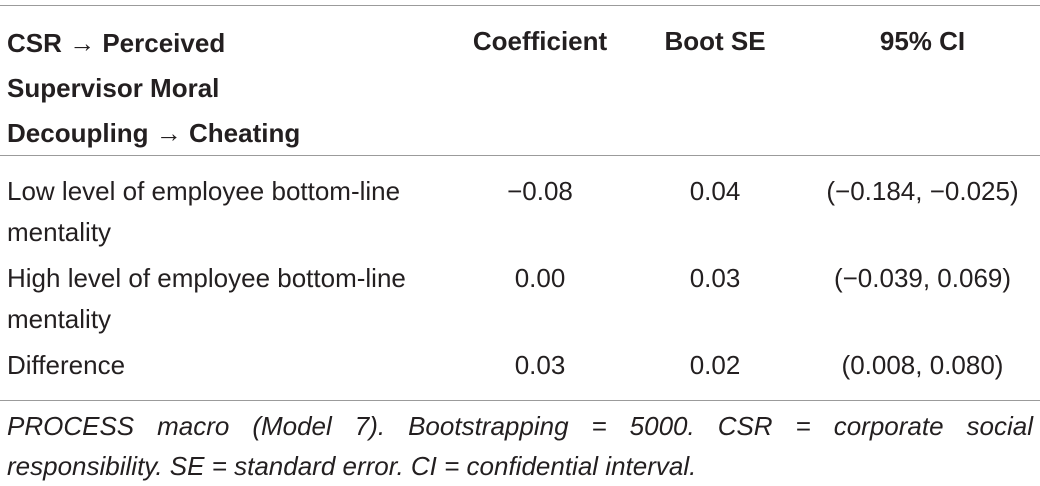 The height and width of the screenshot is (486, 1040). I want to click on row-ci: (−0.039, 0.069), so click(922, 278).